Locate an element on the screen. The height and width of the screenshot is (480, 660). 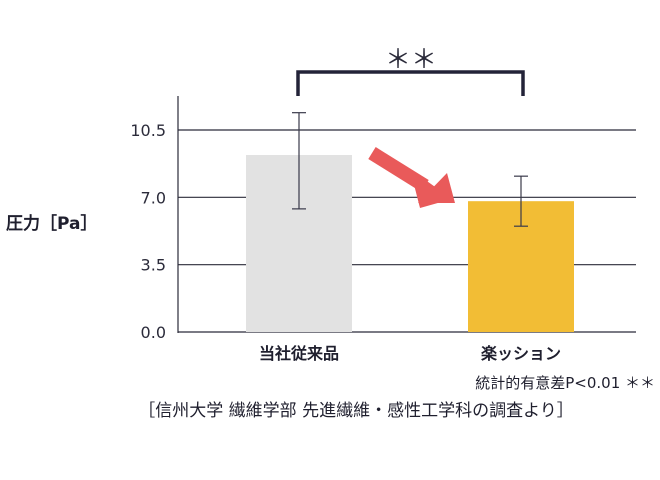
y-axis-label: 圧力［Pa］ is located at coordinates (51, 223).